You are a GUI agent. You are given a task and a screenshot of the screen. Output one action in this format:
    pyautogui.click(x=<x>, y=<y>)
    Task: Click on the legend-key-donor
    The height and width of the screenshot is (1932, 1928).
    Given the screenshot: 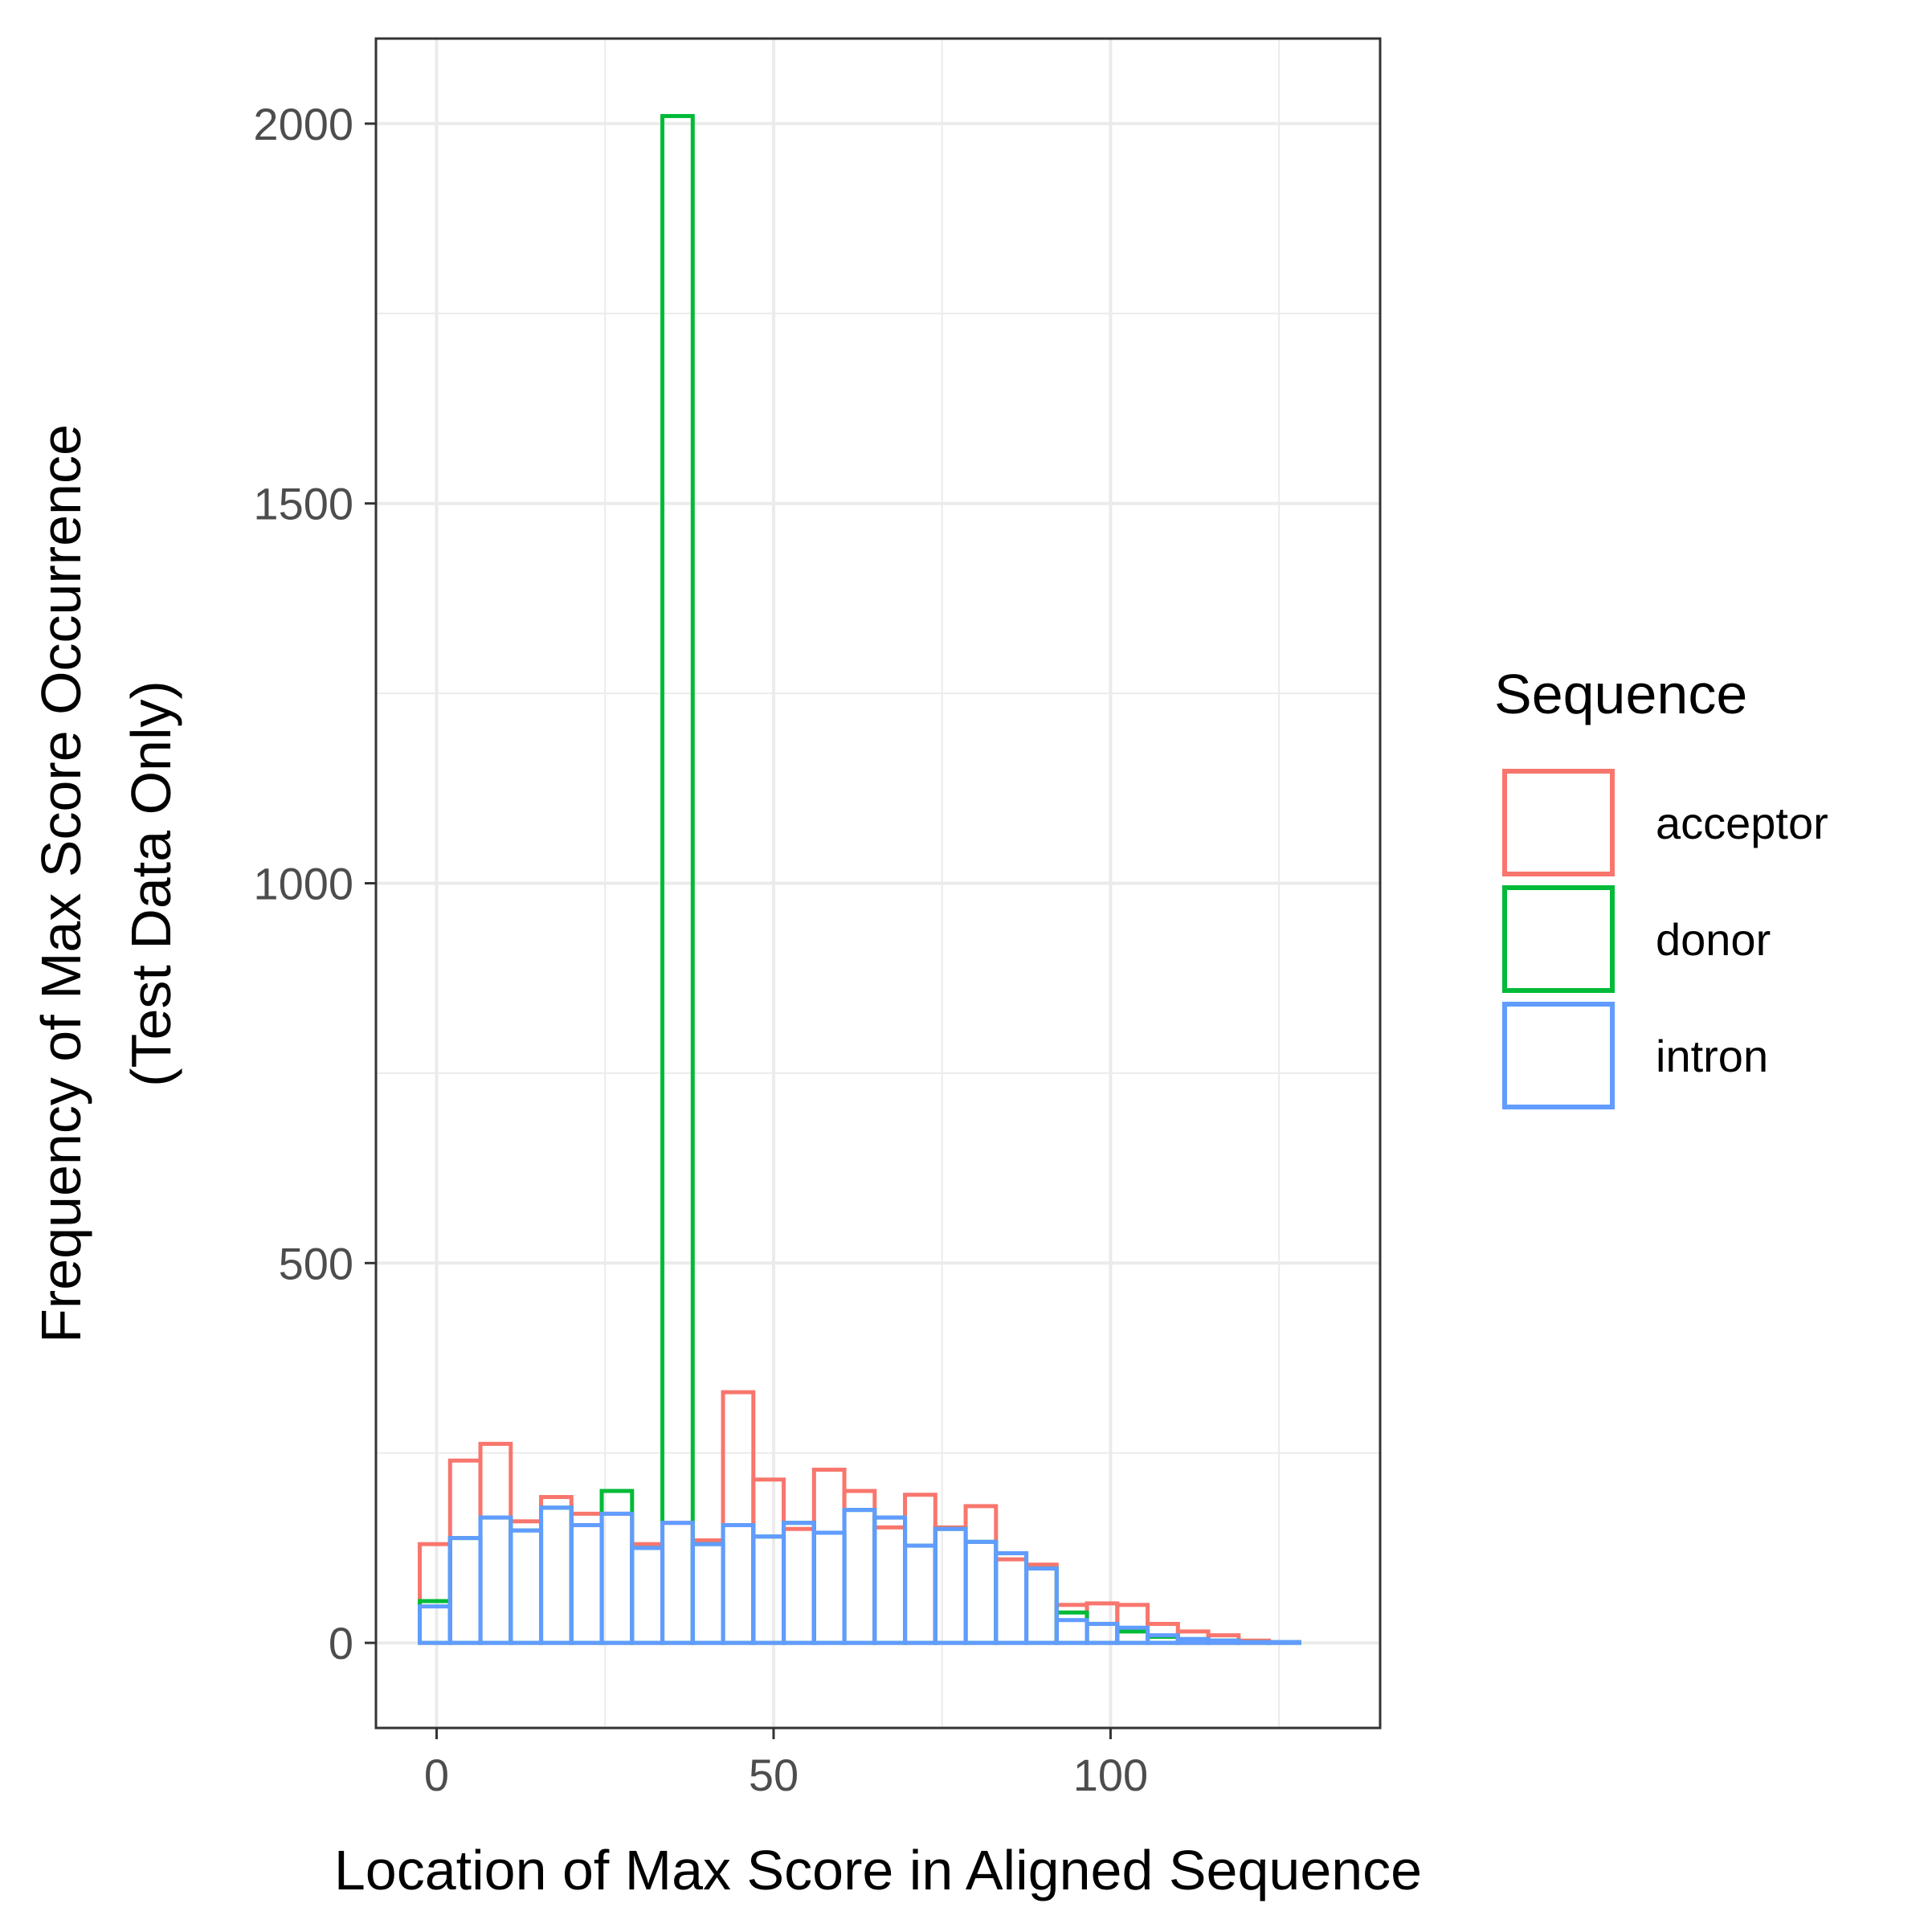 What is the action you would take?
    pyautogui.click(x=1558, y=939)
    